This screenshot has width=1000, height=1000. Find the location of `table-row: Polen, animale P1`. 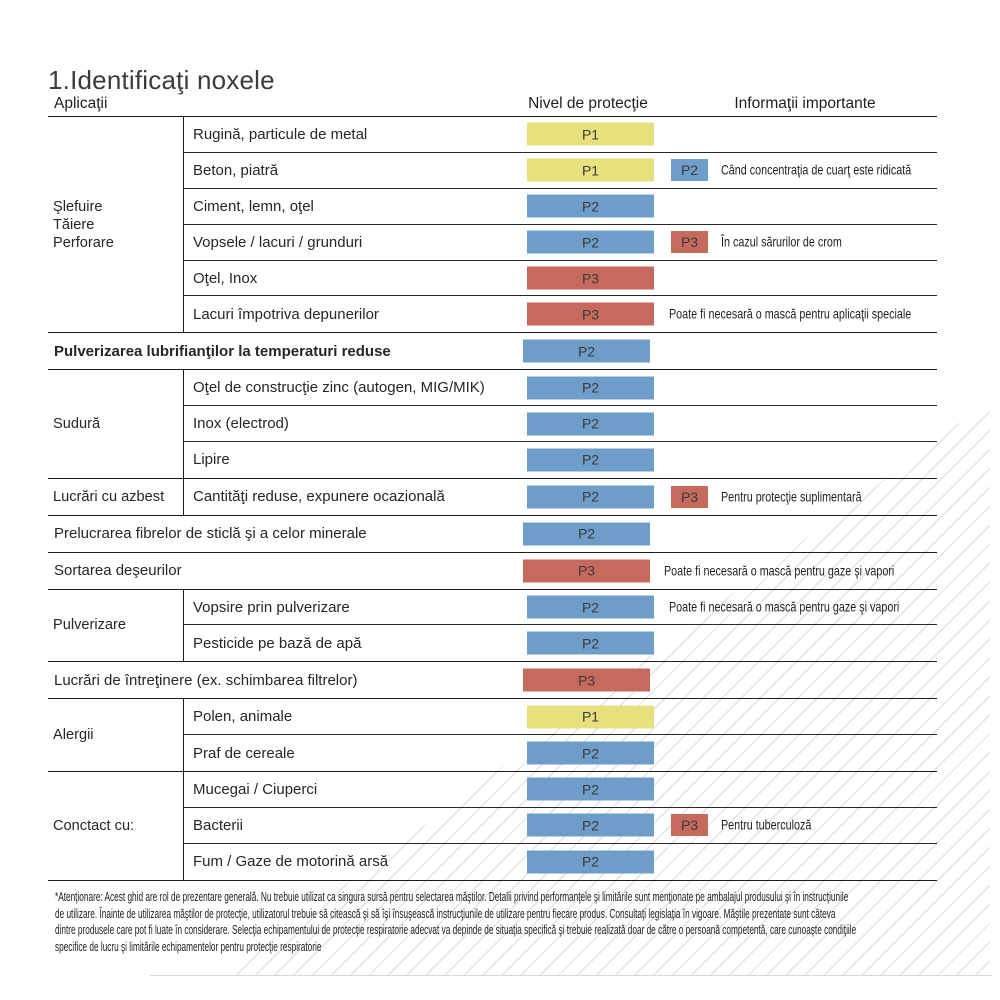

table-row: Polen, animale P1 is located at coordinates (560, 717).